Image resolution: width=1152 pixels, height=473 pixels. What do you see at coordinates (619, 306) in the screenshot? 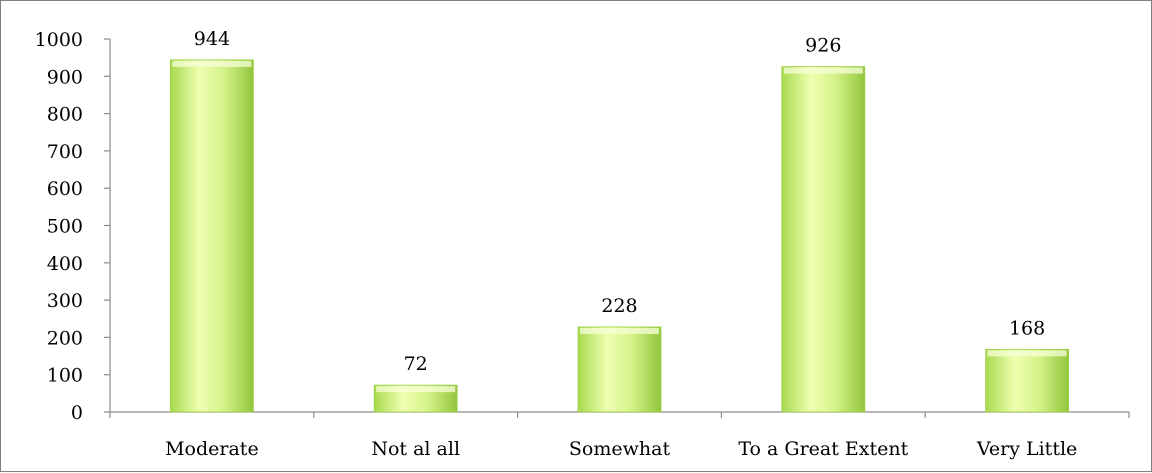
I see `data-label: 228` at bounding box center [619, 306].